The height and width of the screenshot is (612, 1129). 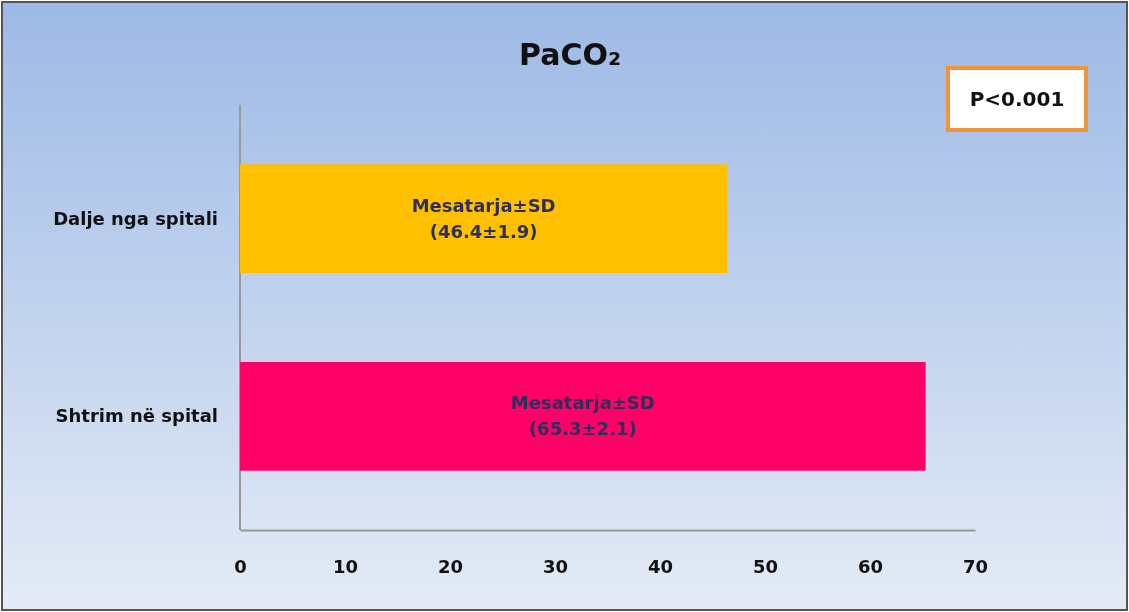 I want to click on data-label: Mesatarja±SD (46.4±1.9), so click(x=483, y=218).